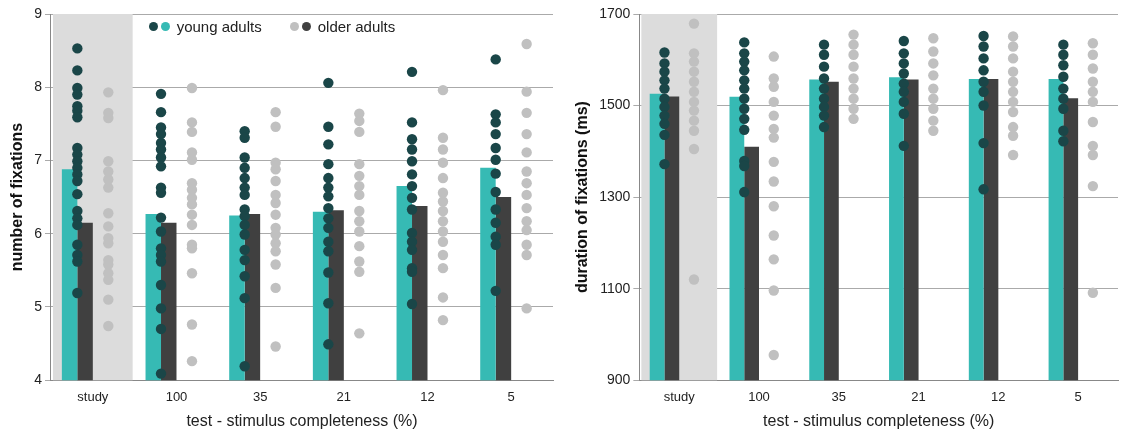 This screenshot has height=439, width=1130. I want to click on y-tick-label: 6, so click(38, 232).